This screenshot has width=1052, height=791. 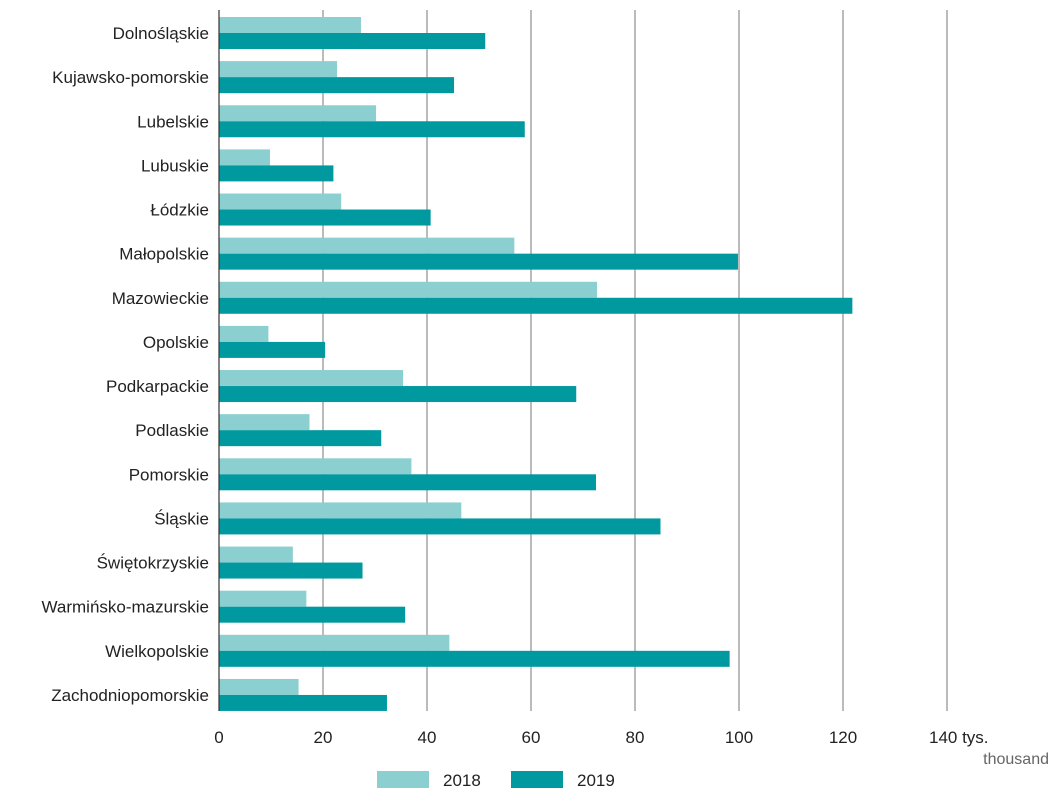 What do you see at coordinates (496, 780) in the screenshot?
I see `legend: 2018 2019` at bounding box center [496, 780].